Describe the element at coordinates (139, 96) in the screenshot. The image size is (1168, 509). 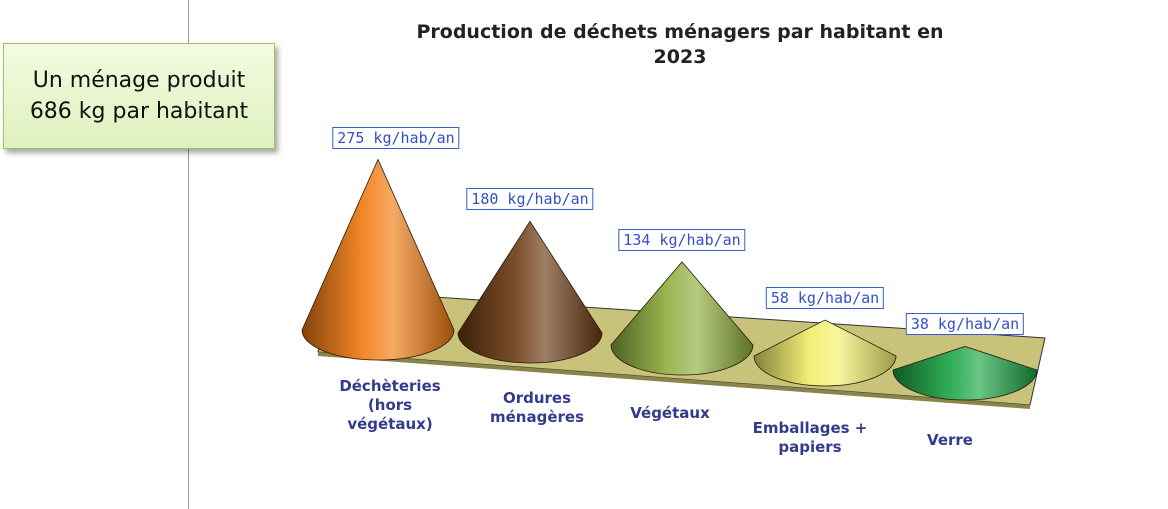
I see `annotation: Un ménage produit 686 kg par habitant` at that location.